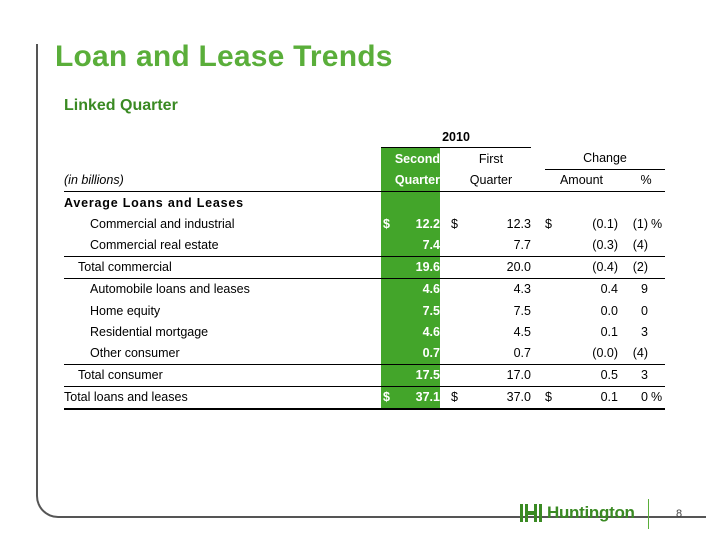 This screenshot has width=720, height=540. What do you see at coordinates (216, 267) in the screenshot?
I see `row-label: Total commercial` at bounding box center [216, 267].